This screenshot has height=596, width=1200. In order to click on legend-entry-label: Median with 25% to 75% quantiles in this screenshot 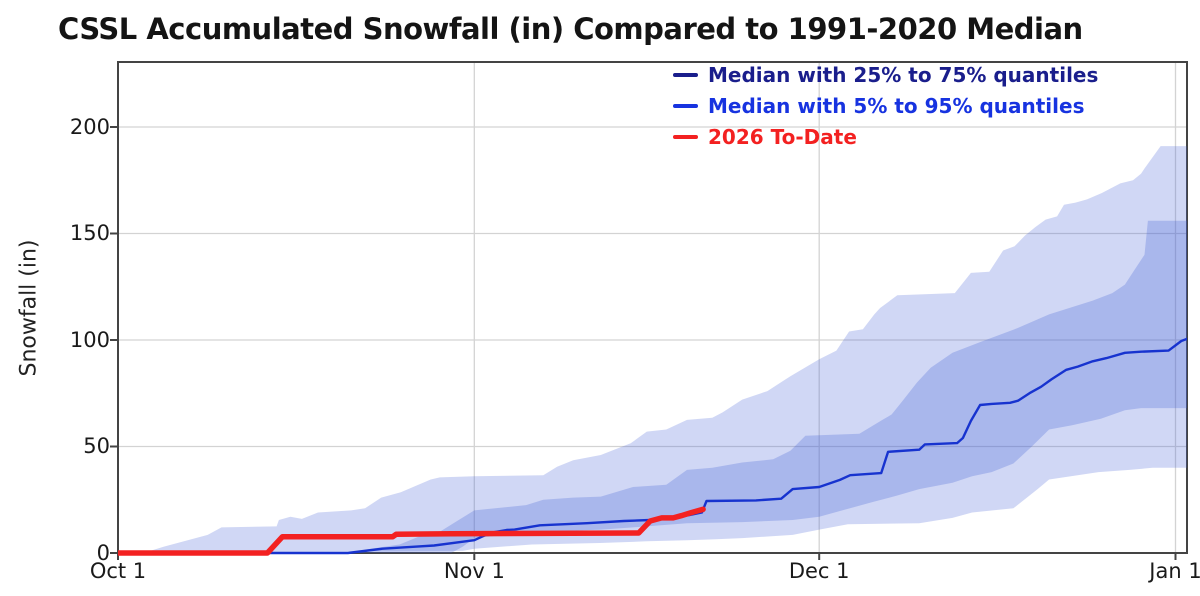, I will do `click(903, 75)`.